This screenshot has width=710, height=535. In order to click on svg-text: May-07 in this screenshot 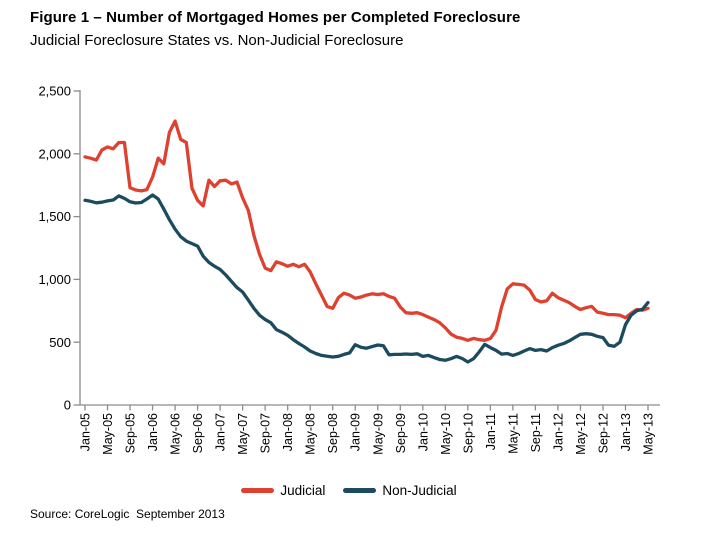, I will do `click(243, 434)`.